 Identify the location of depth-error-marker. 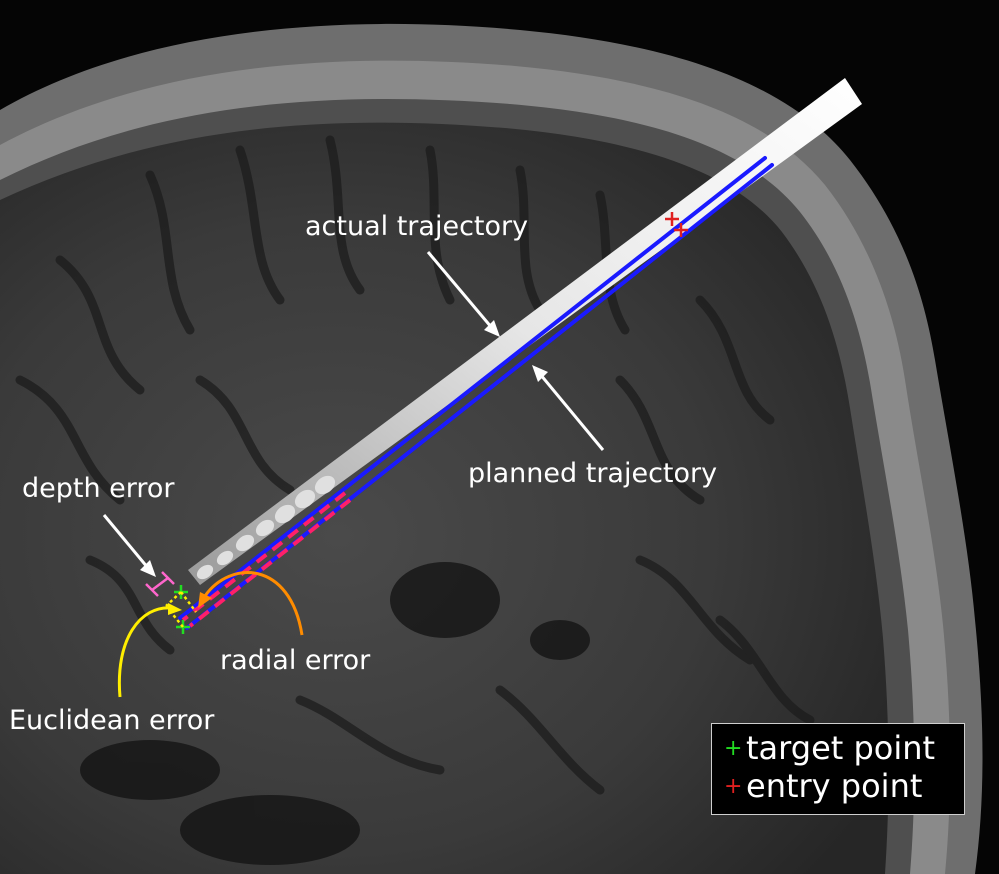
(160, 584).